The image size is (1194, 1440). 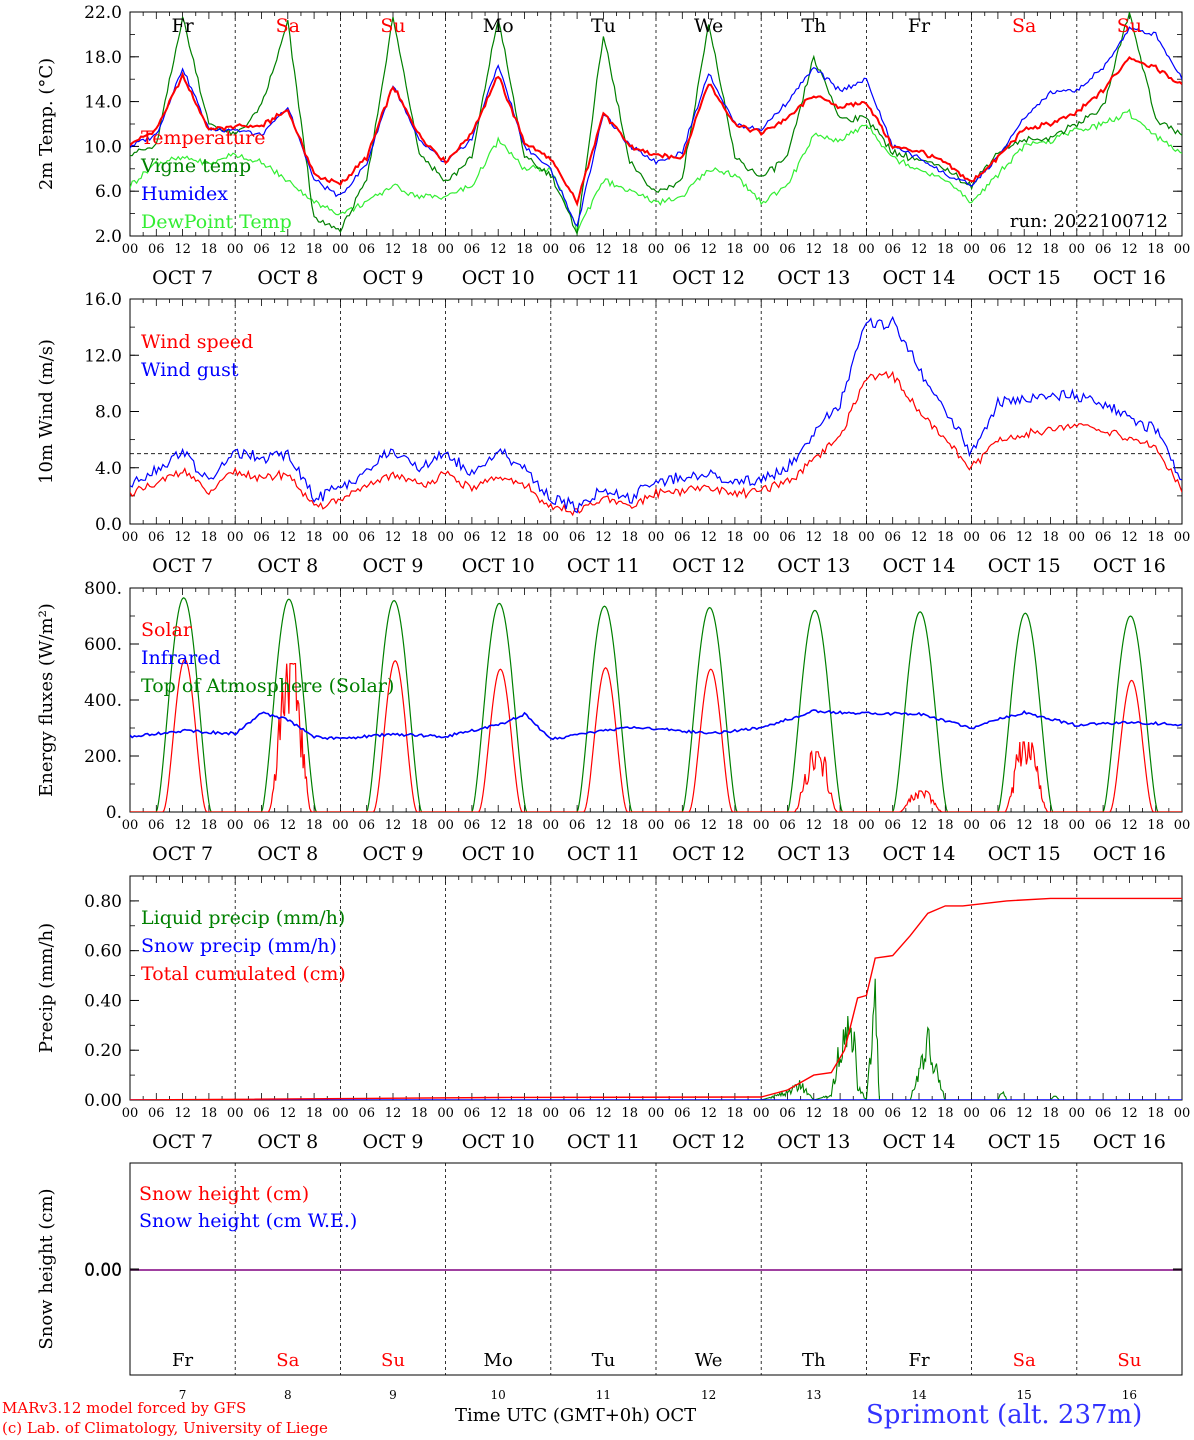 I want to click on weekday-label: Th, so click(x=814, y=1360).